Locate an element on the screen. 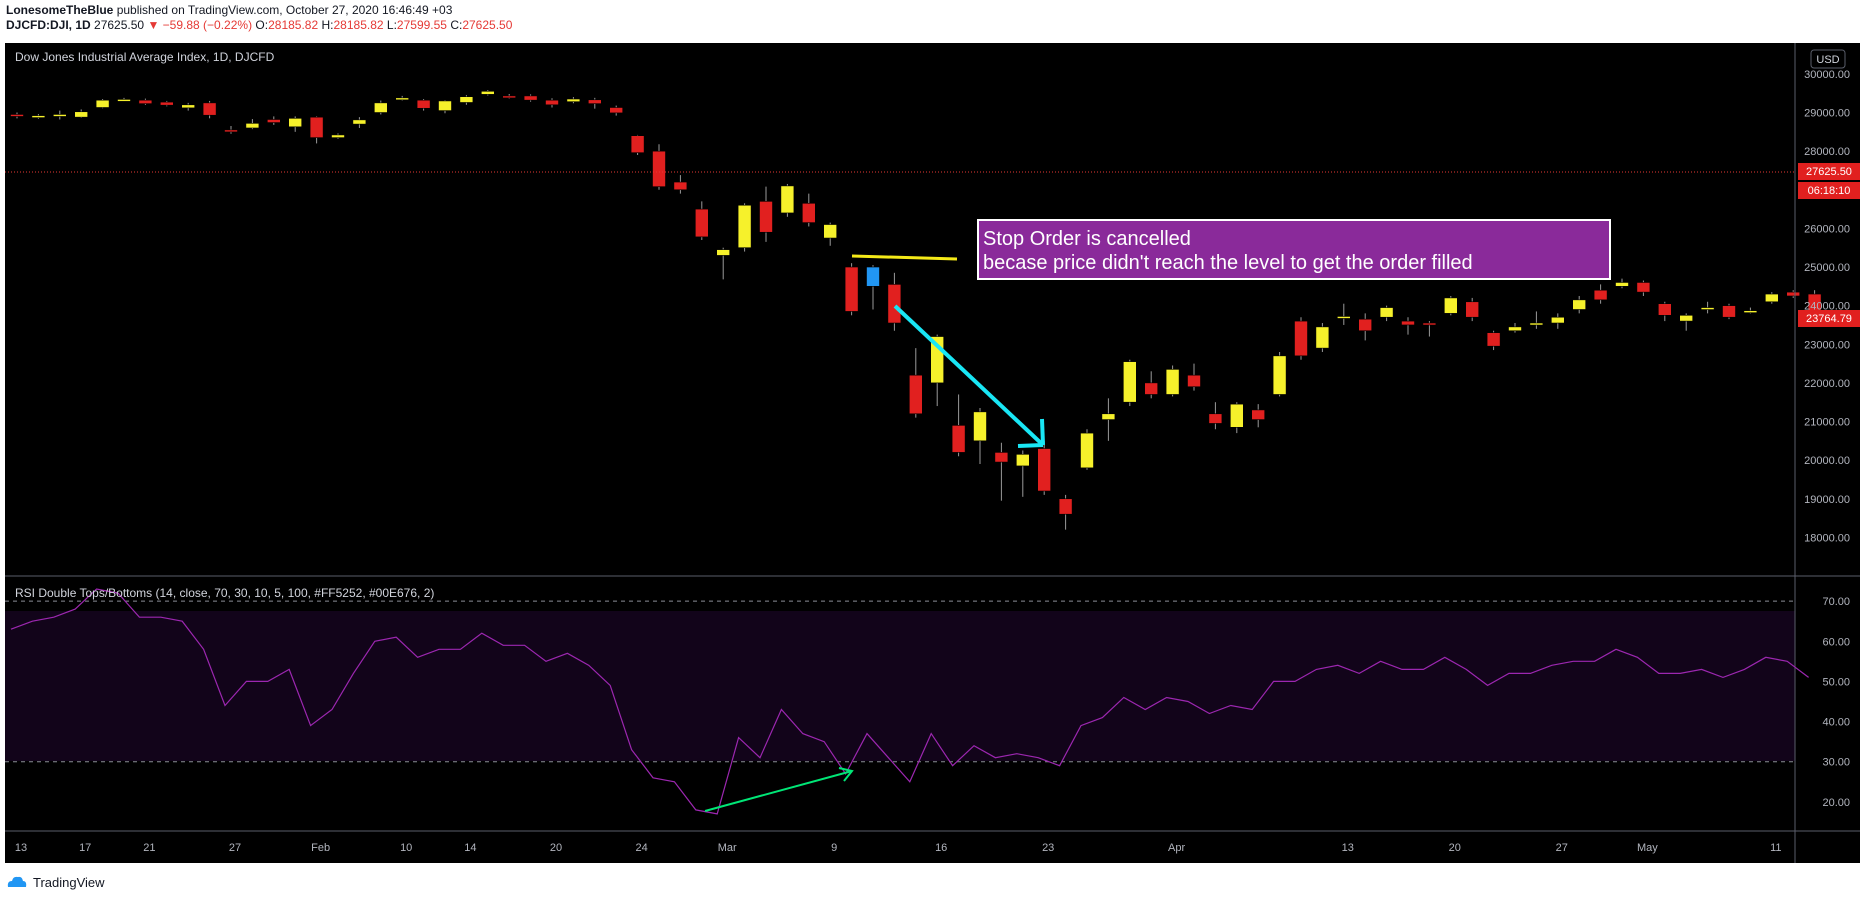 This screenshot has height=898, width=1866. price-tick-label: 21000.00 is located at coordinates (1827, 423).